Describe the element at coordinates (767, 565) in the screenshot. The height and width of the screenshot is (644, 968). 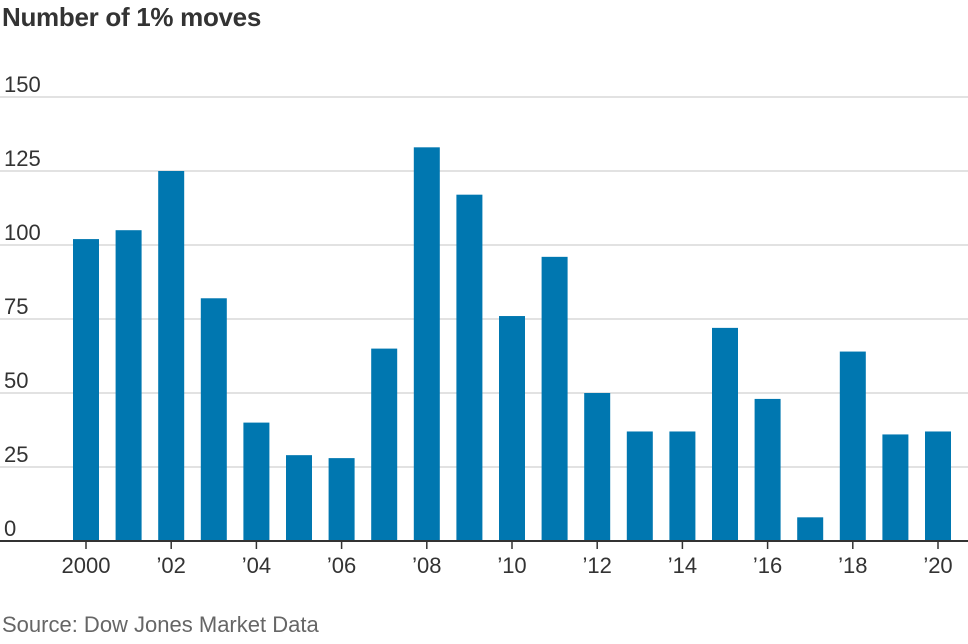
I see `x-tick-label: ’16` at that location.